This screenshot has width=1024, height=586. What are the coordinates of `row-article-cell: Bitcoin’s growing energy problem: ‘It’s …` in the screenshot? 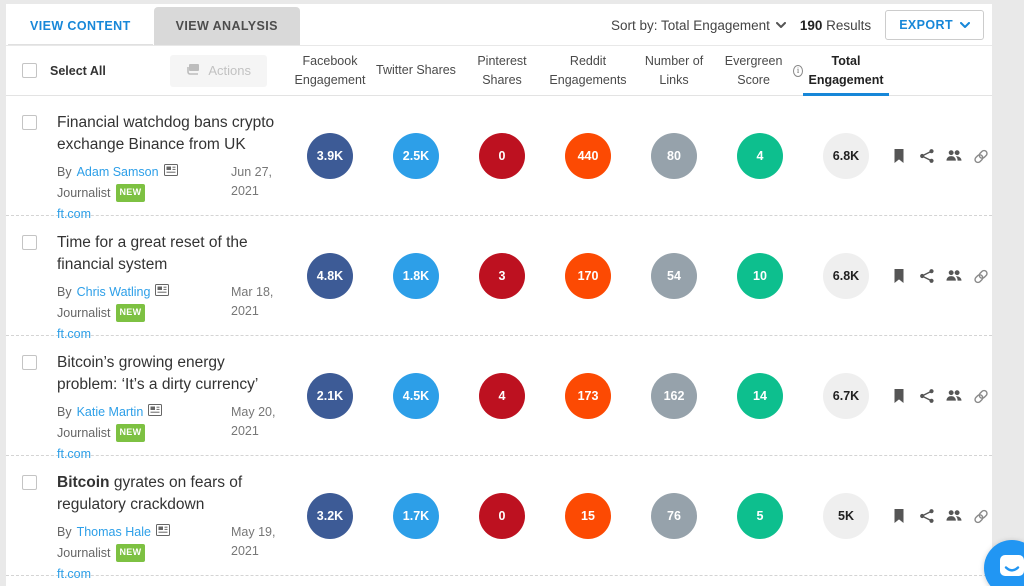 It's located at (146, 399).